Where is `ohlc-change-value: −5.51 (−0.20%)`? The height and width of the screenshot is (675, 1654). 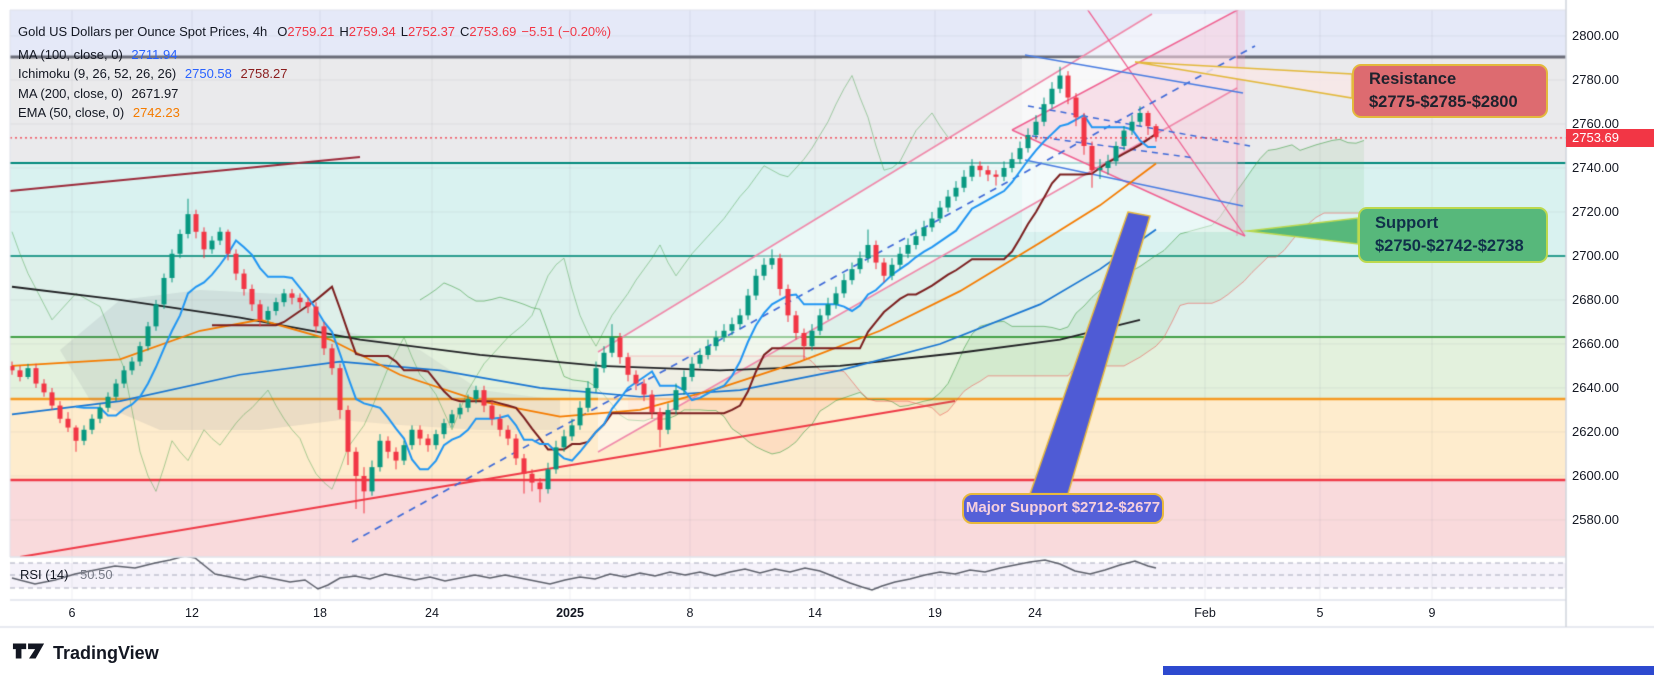 ohlc-change-value: −5.51 (−0.20%) is located at coordinates (566, 31).